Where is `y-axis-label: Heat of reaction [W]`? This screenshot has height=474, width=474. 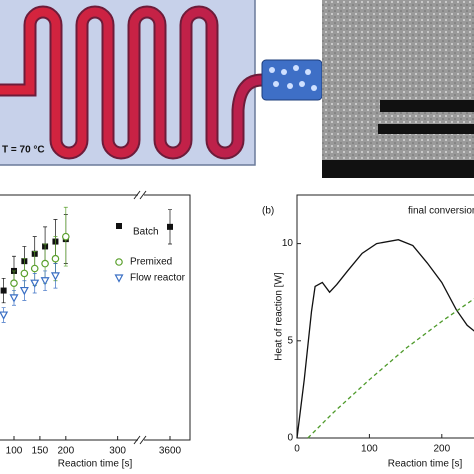 y-axis-label: Heat of reaction [W] is located at coordinates (279, 316).